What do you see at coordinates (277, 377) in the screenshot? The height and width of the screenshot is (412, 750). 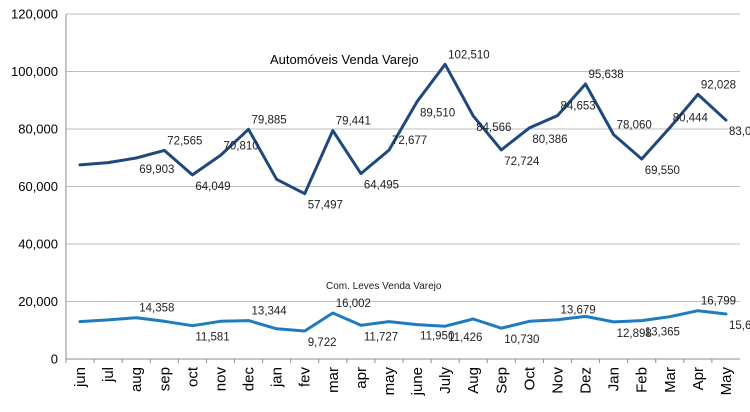 I see `x-tick-label: jan` at bounding box center [277, 377].